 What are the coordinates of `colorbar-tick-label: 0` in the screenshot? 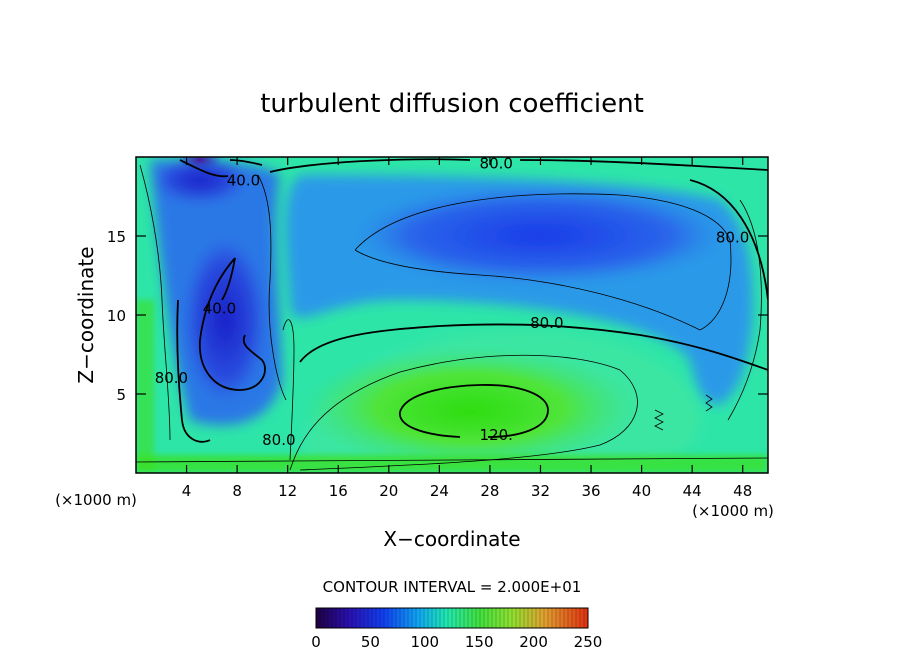 It's located at (316, 642).